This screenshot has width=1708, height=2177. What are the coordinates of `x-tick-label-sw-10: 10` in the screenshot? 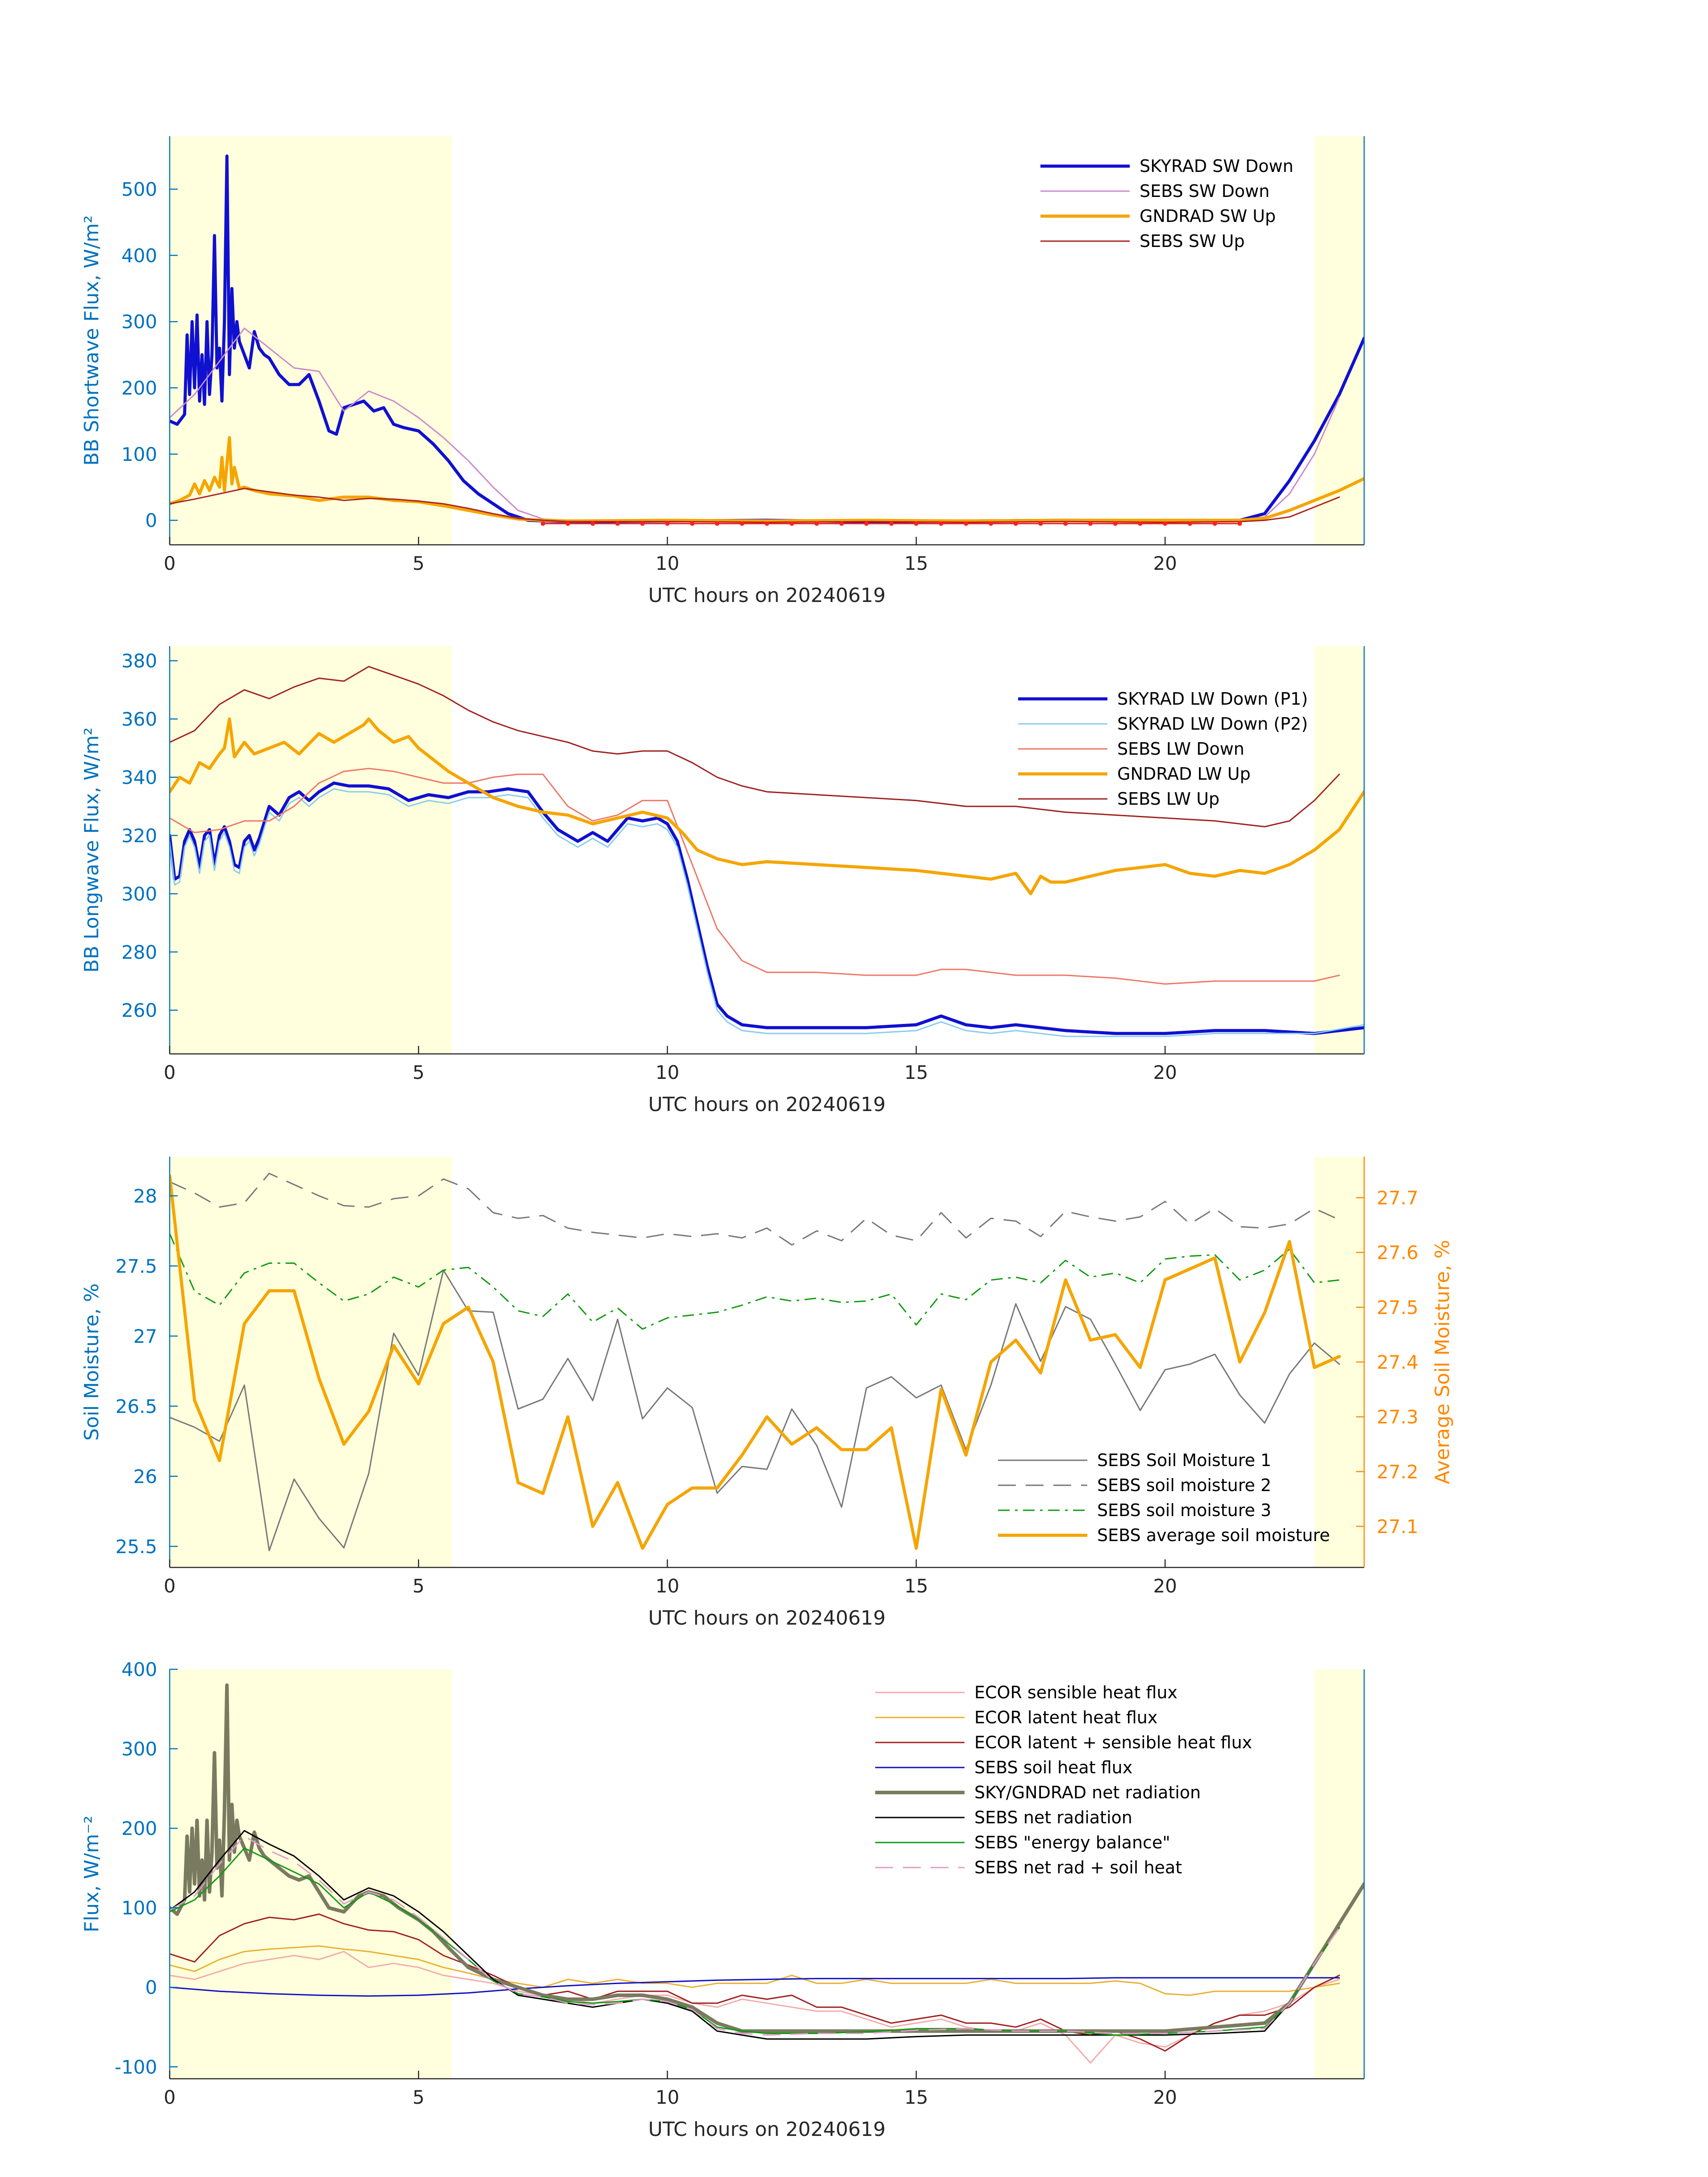 It's located at (667, 563).